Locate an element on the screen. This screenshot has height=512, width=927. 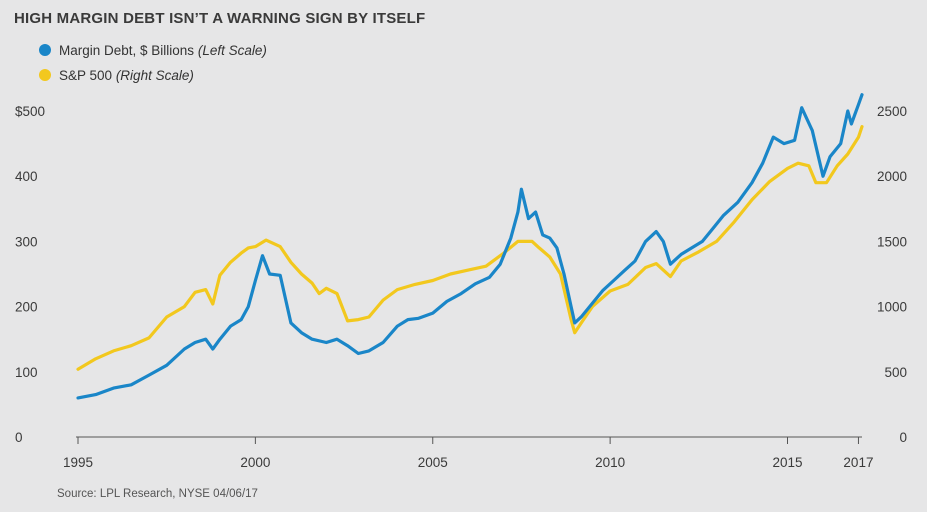
legend-marker-sp500 is located at coordinates (45, 75).